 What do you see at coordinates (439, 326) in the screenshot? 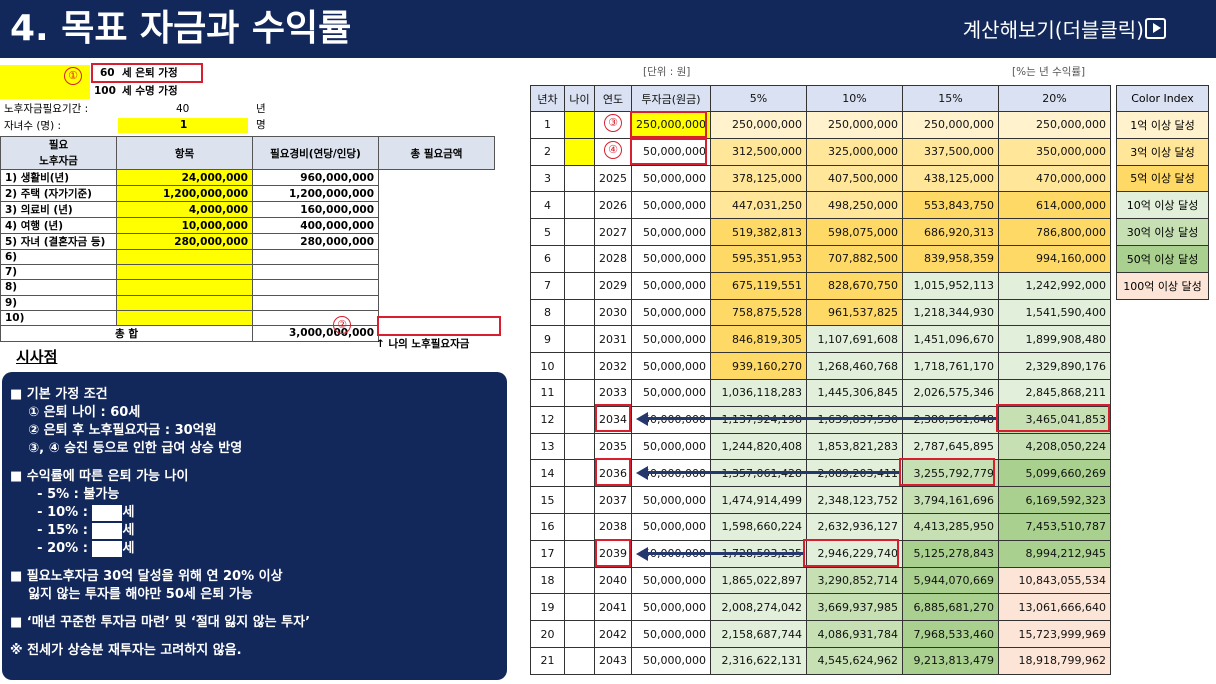
I see `sum-highlight-box` at bounding box center [439, 326].